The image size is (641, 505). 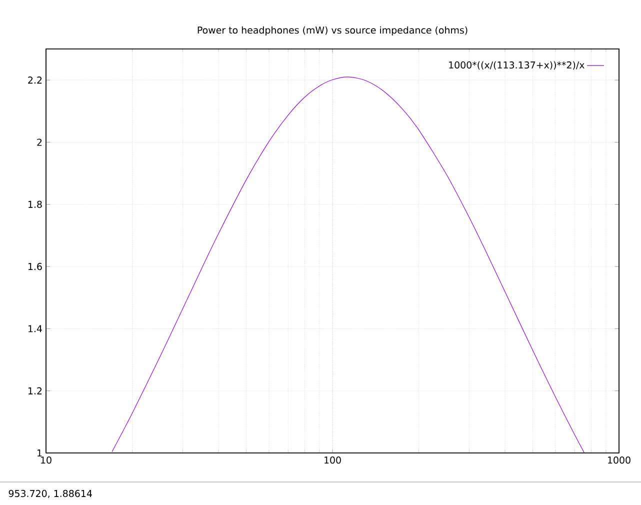 I want to click on y-tick-label: 1.2, so click(x=35, y=390).